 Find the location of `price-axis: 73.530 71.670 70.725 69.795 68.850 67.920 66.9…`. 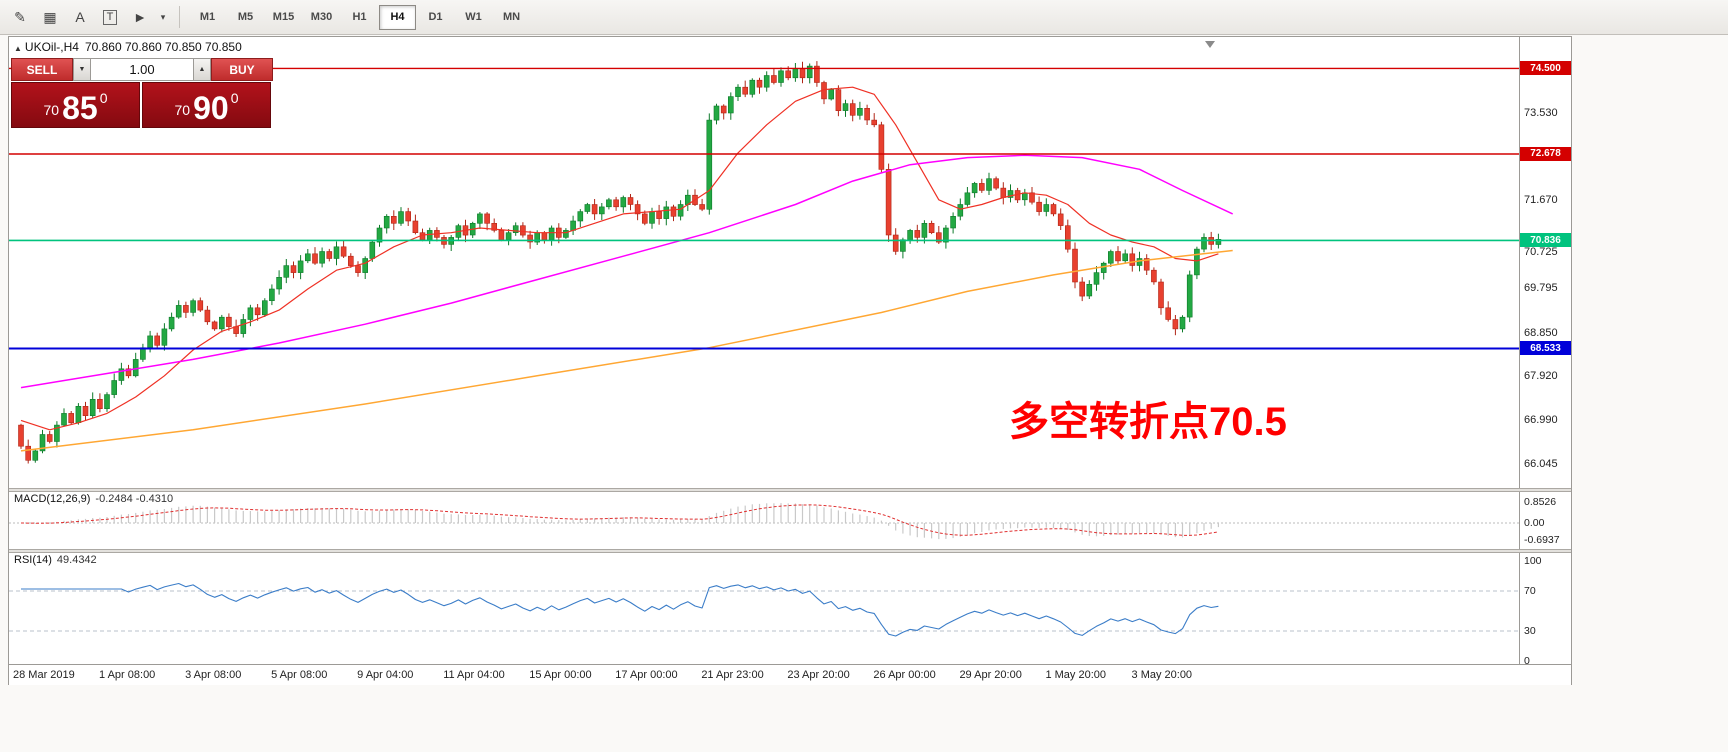

price-axis: 73.530 71.670 70.725 69.795 68.850 67.920 66.9… is located at coordinates (1545, 352).